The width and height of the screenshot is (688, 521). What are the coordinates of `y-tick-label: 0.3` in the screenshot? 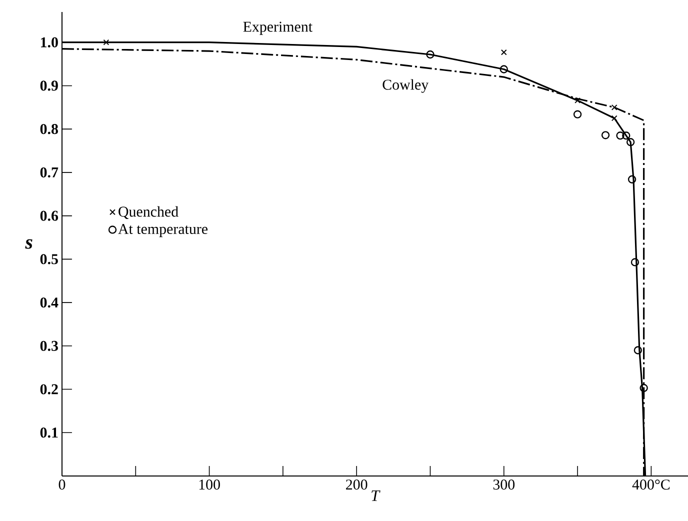 It's located at (49, 345).